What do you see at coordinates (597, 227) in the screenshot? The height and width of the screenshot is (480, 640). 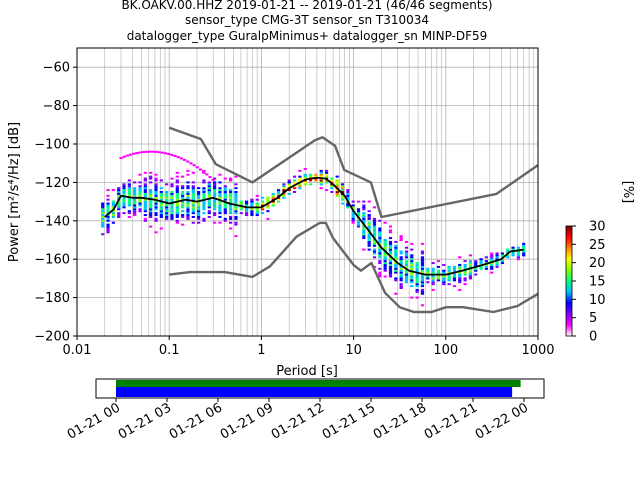 I see `colorbar-tick-label: 30` at bounding box center [597, 227].